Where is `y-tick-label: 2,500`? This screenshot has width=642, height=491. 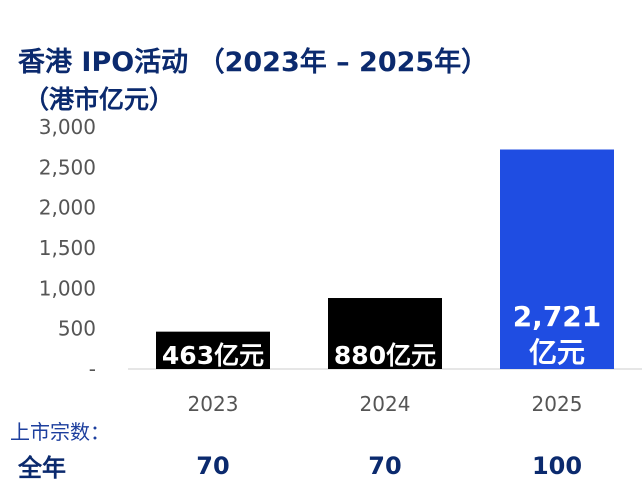 y-tick-label: 2,500 is located at coordinates (67, 167).